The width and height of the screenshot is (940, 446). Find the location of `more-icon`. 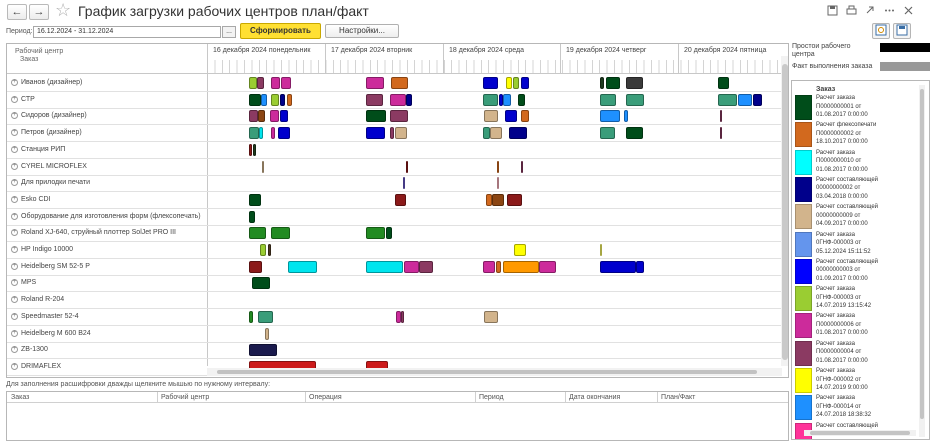

more-icon is located at coordinates (889, 11).